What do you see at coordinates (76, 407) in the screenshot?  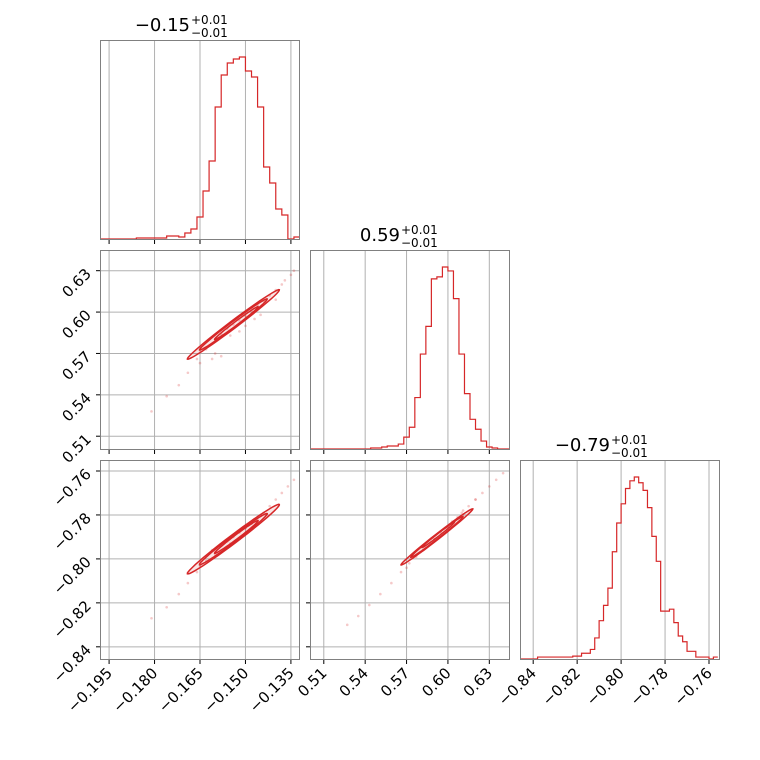 I see `y-tick-label-1-1: 0.54` at bounding box center [76, 407].